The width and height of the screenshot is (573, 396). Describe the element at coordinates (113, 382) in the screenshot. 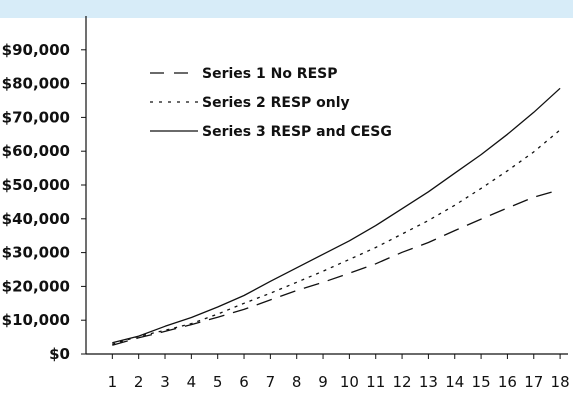

I see `x-tick-label: 1` at that location.